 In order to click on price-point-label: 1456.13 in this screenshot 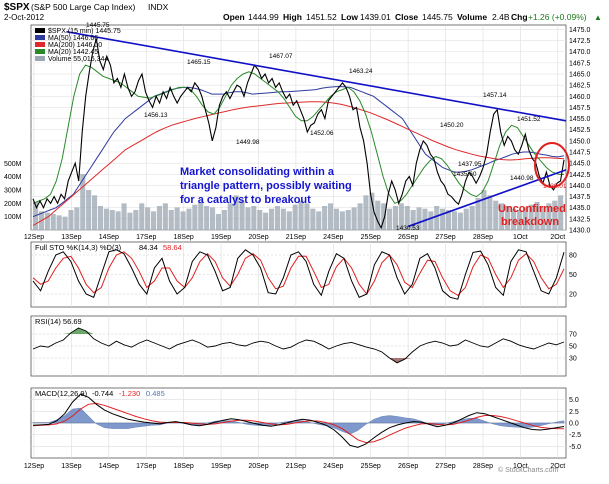, I will do `click(156, 115)`.